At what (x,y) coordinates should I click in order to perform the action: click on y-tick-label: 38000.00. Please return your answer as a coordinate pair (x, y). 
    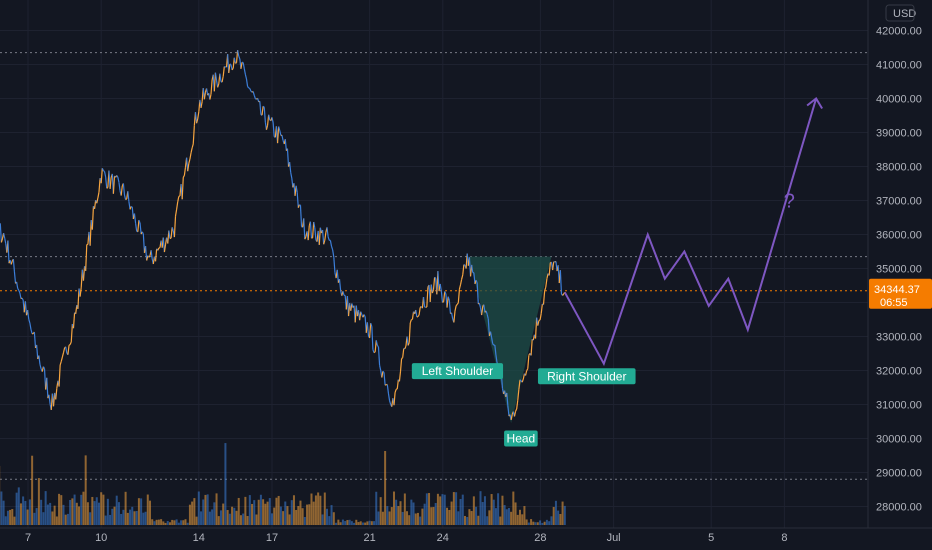
    Looking at the image, I should click on (899, 168).